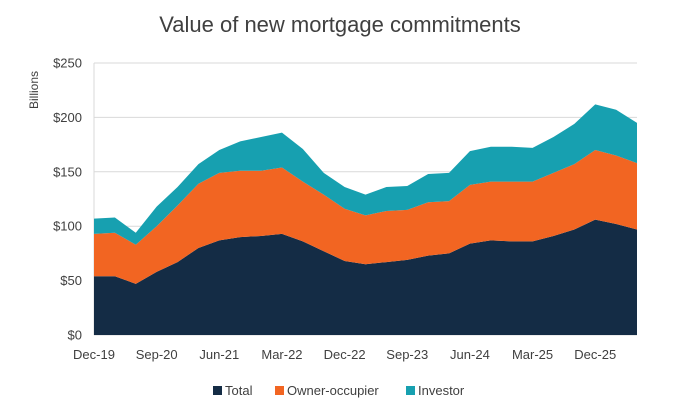  Describe the element at coordinates (67, 226) in the screenshot. I see `y-tick-label: $100` at that location.